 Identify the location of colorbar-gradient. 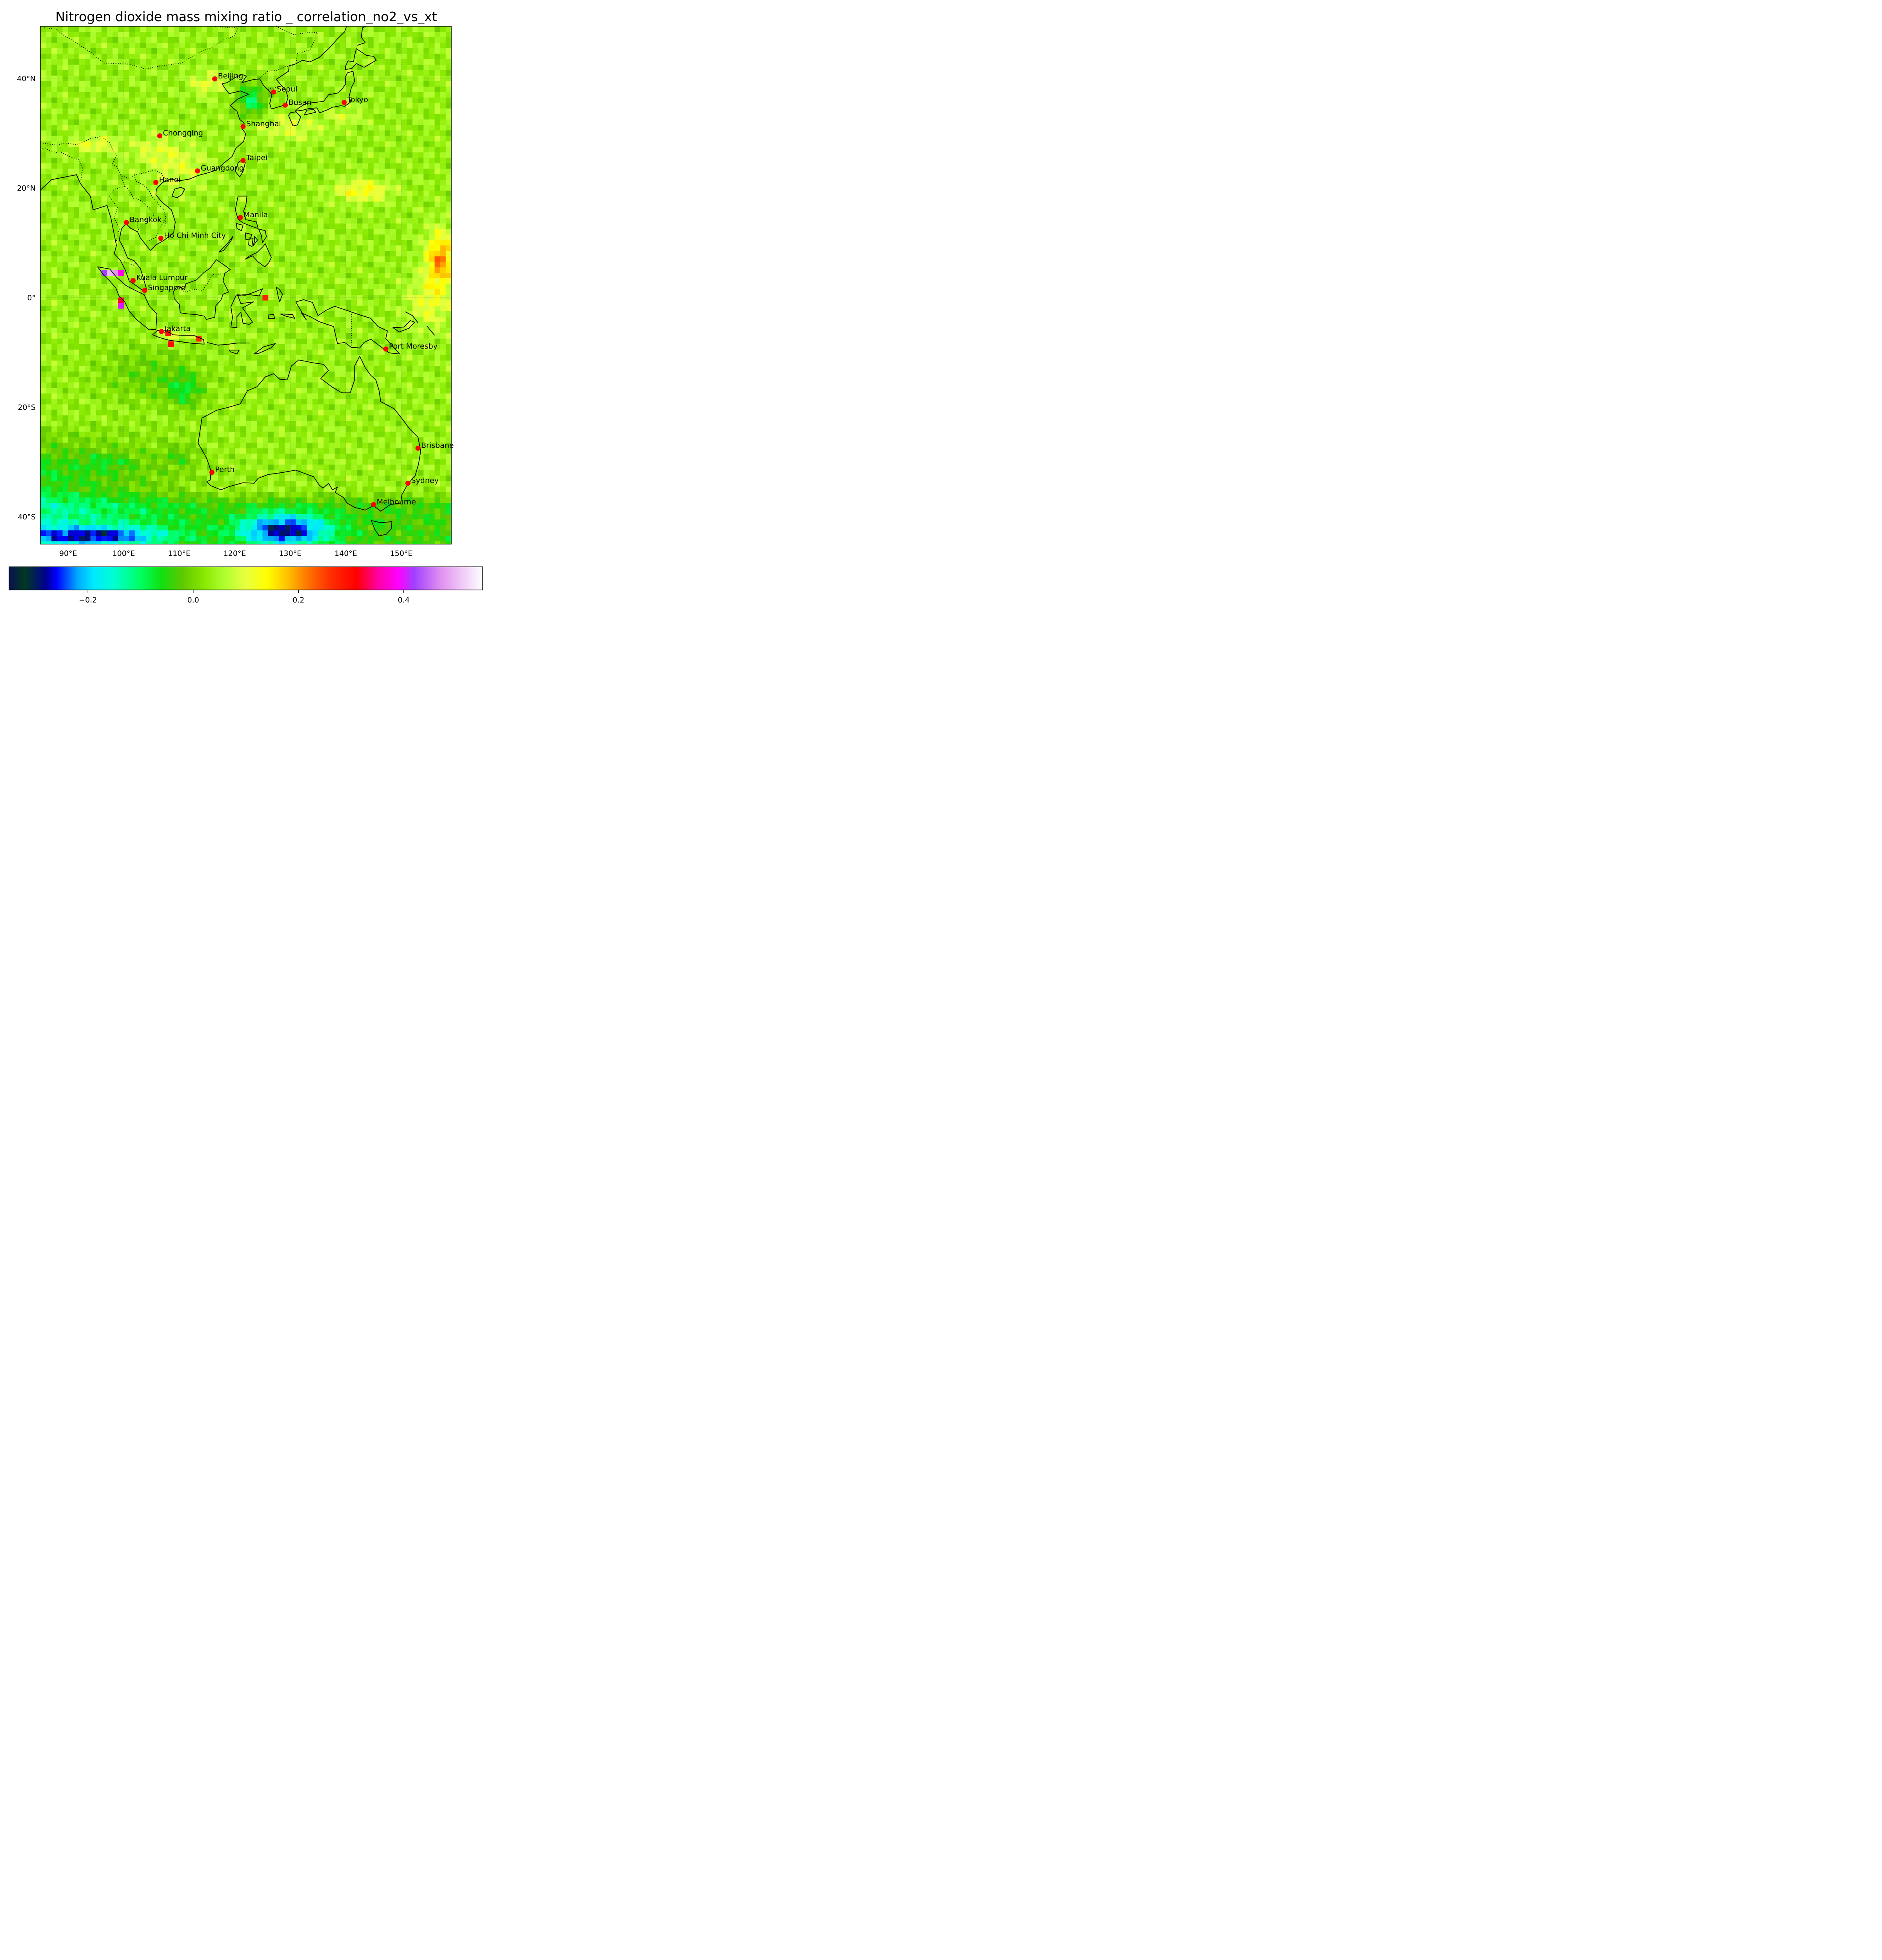
(246, 578).